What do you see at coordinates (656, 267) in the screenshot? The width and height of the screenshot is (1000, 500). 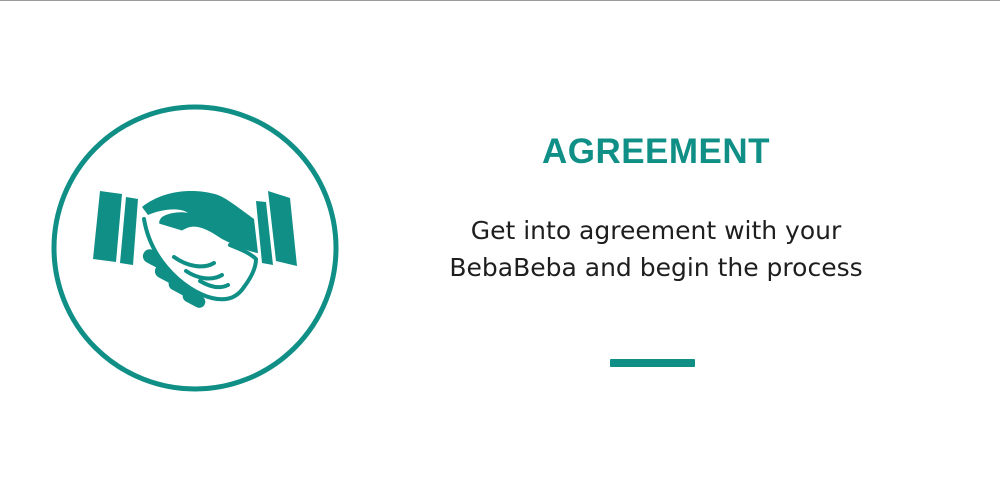 I see `description-line: BebaBeba and begin the process` at bounding box center [656, 267].